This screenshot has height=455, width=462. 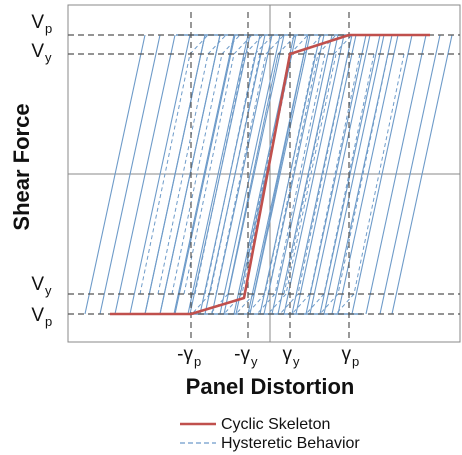 What do you see at coordinates (254, 361) in the screenshot?
I see `xtick-1-sub: y` at bounding box center [254, 361].